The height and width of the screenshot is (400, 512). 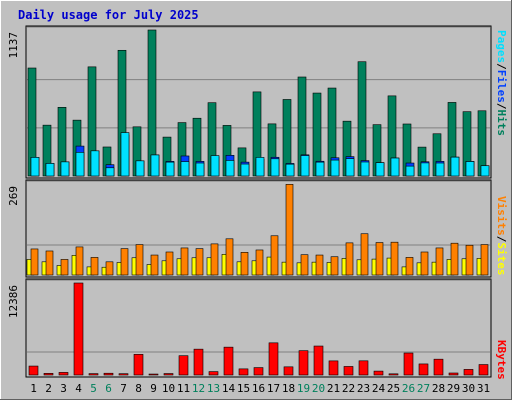 I want to click on x-tick-label: 21, so click(x=333, y=388).